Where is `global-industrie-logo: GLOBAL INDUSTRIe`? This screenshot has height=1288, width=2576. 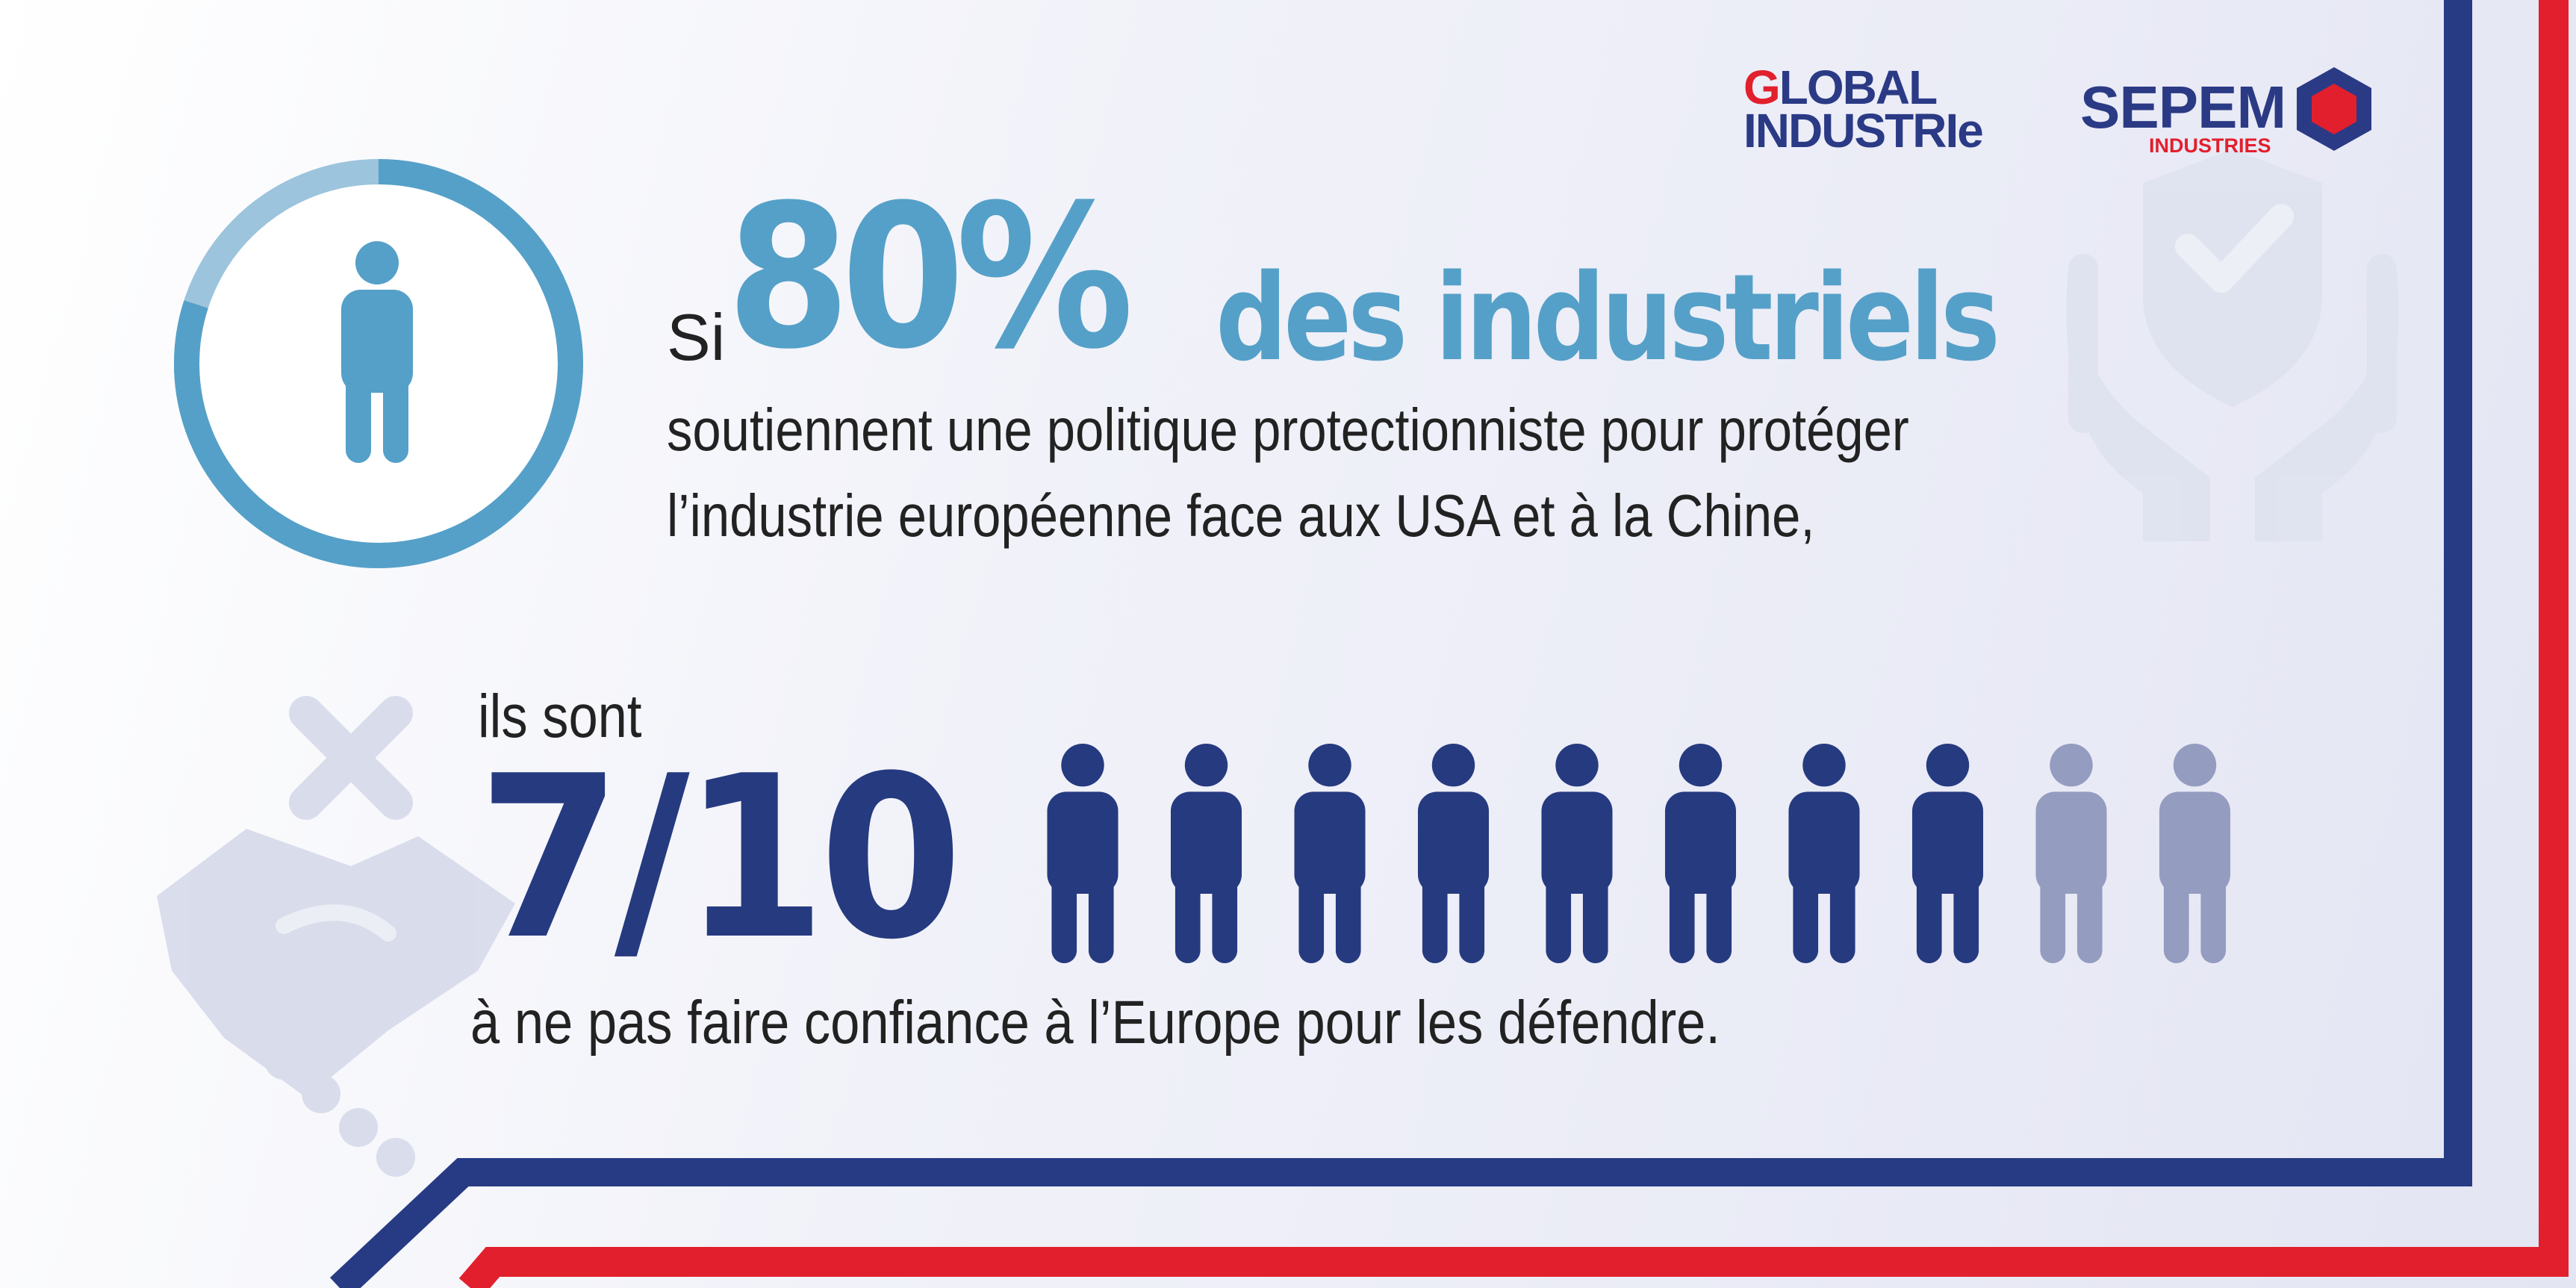
global-industrie-logo: GLOBAL INDUSTRIe is located at coordinates (1863, 109).